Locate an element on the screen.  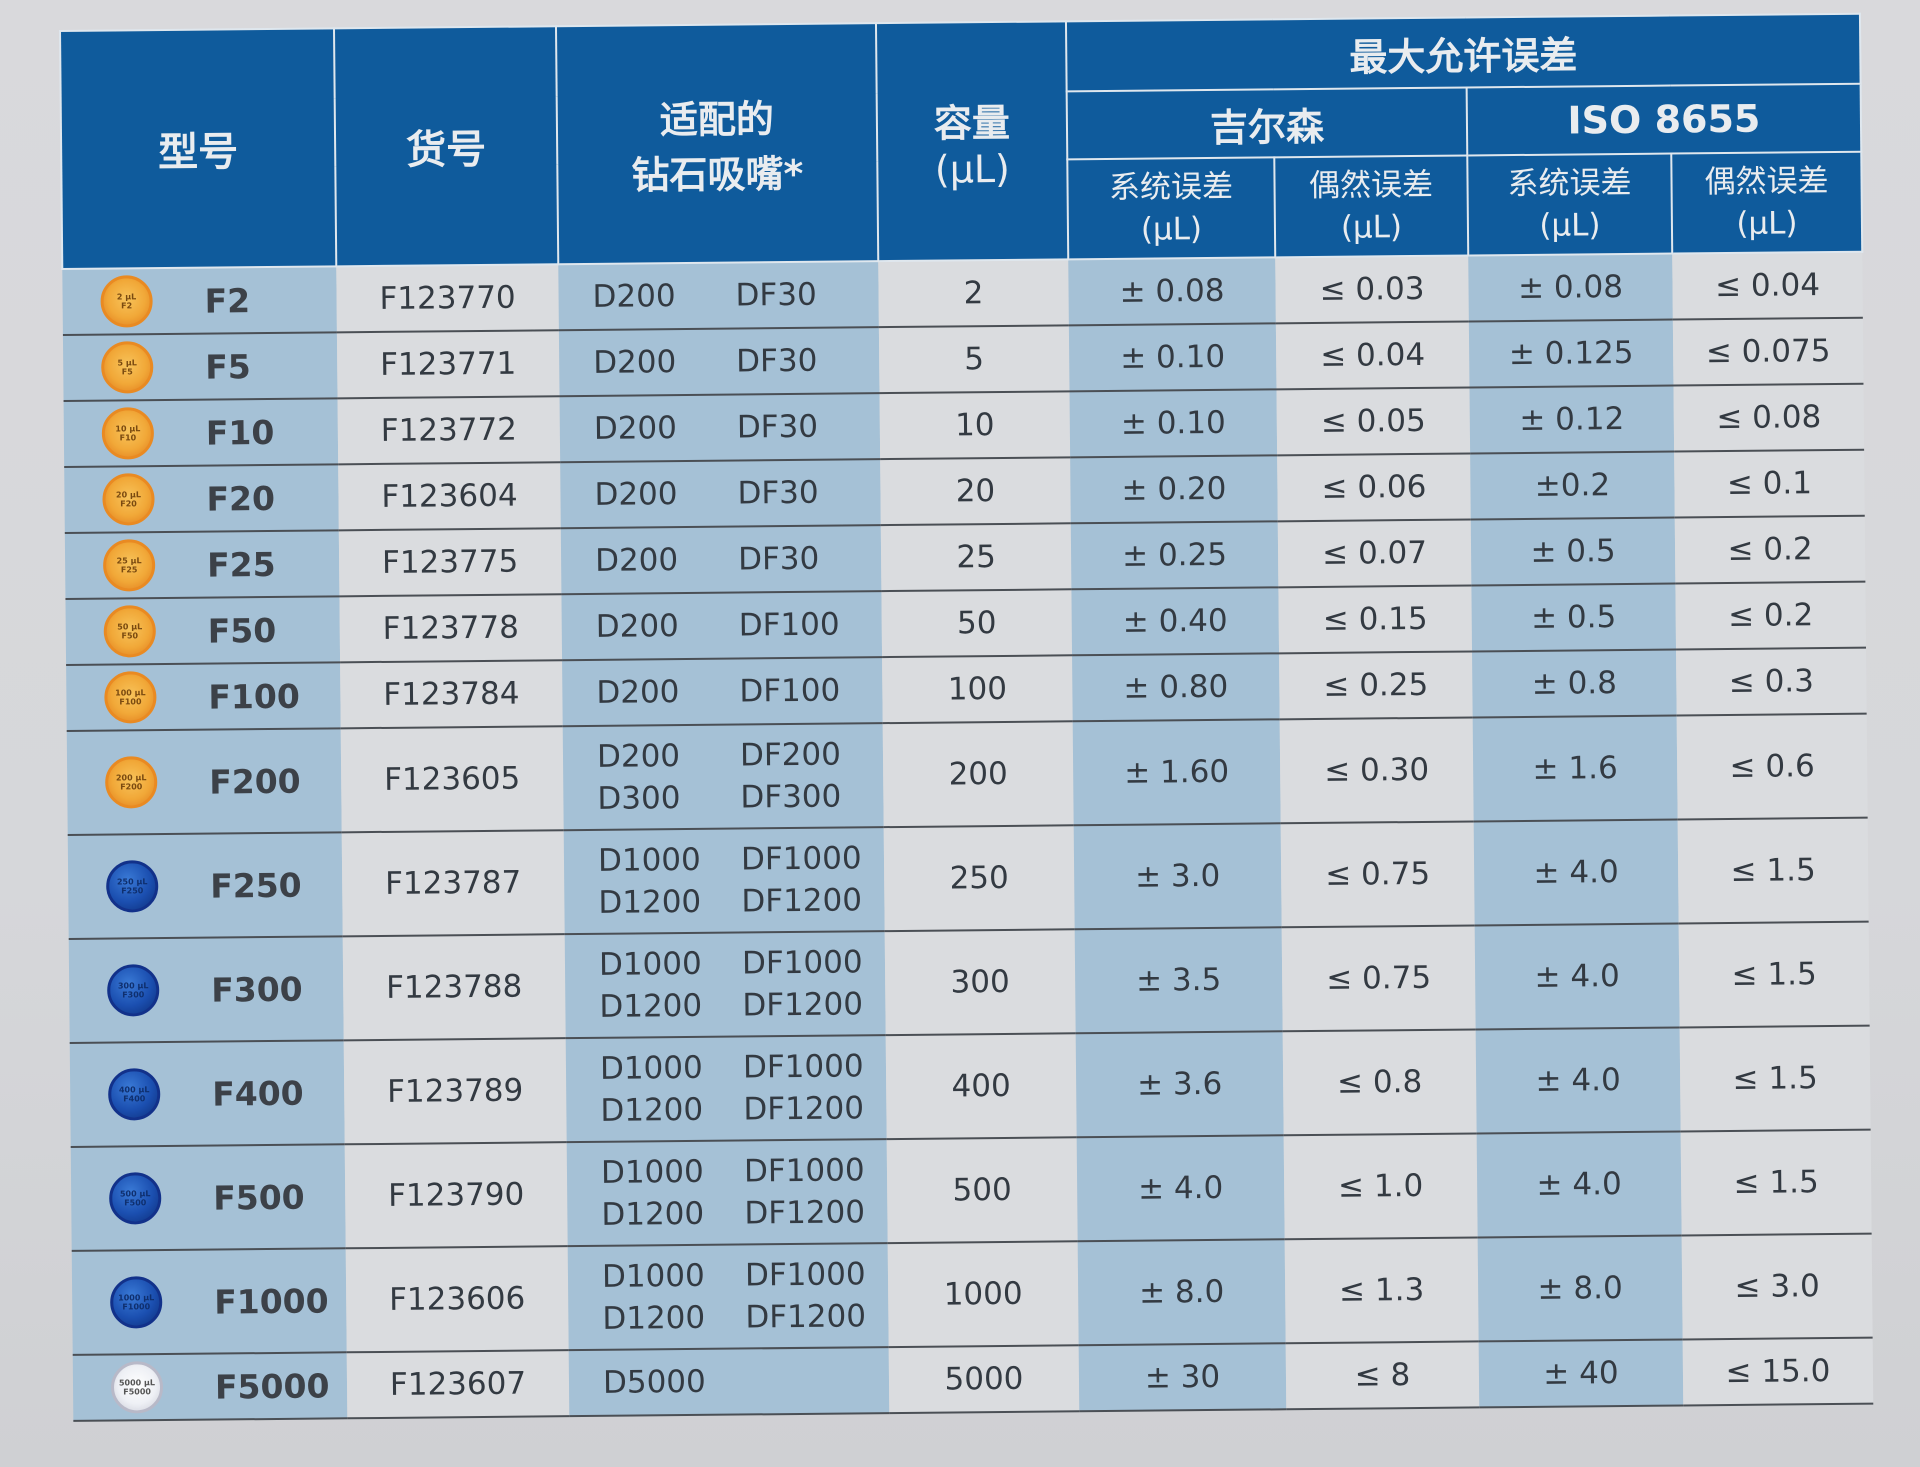
model-name: F100 is located at coordinates (254, 696).